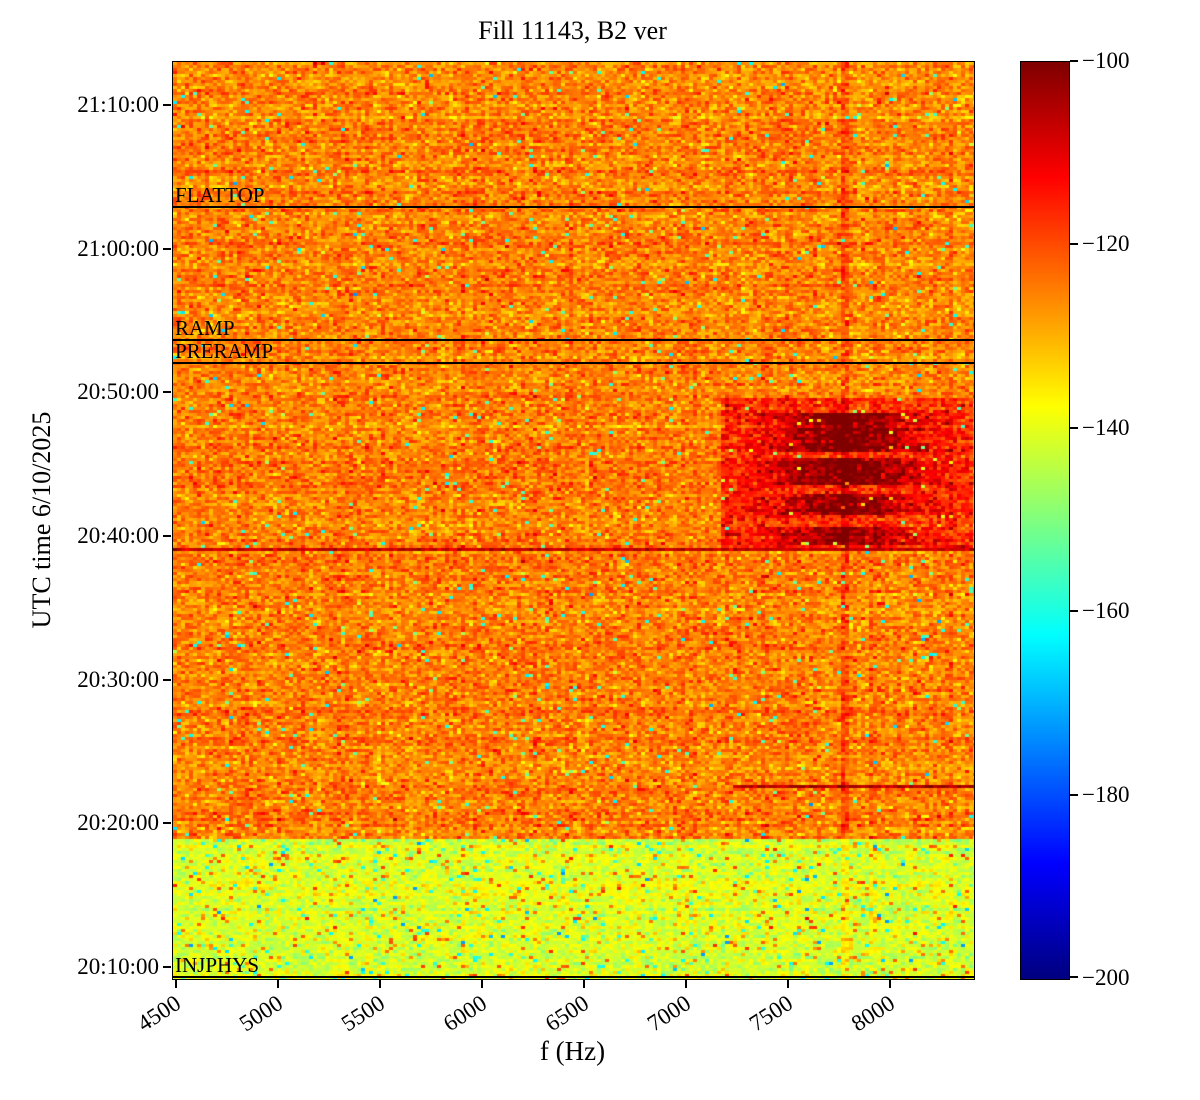  I want to click on y-tick-label: 20:30:00, so click(118, 679).